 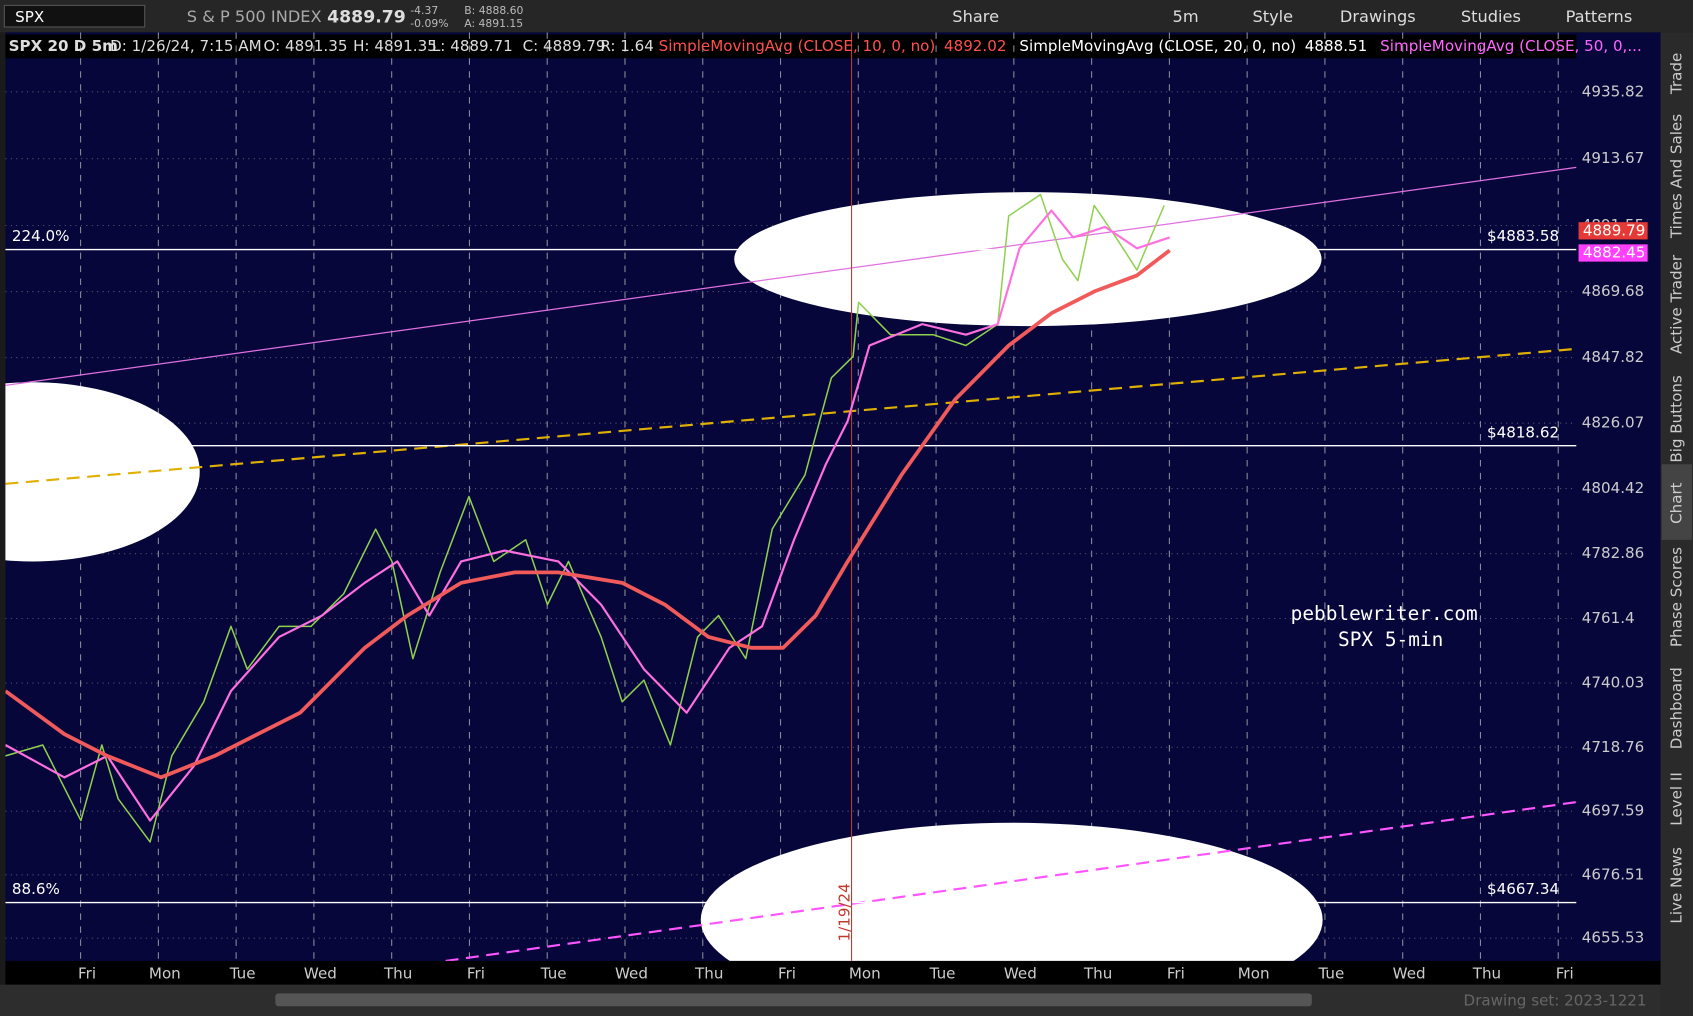 I want to click on scroll-thumb, so click(x=793, y=1000).